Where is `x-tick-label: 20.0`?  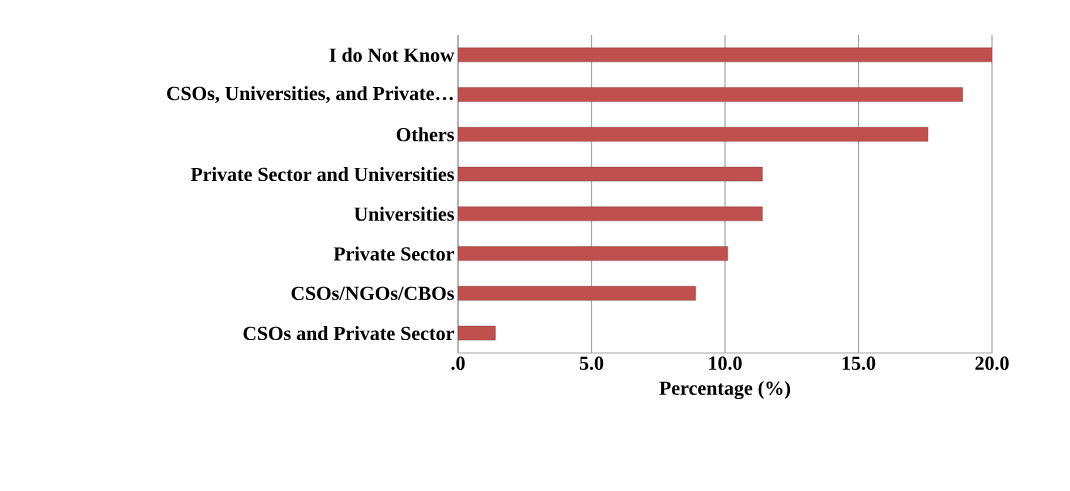 x-tick-label: 20.0 is located at coordinates (992, 363).